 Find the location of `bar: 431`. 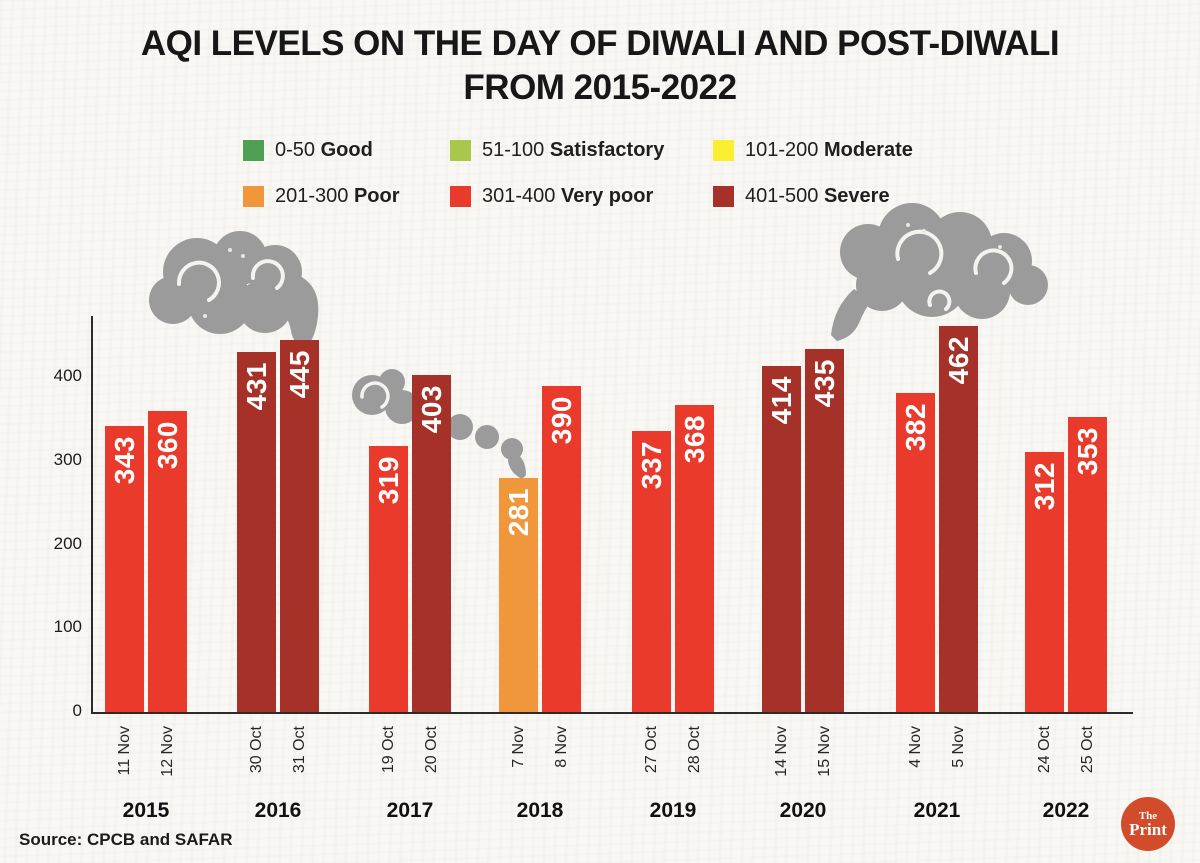

bar: 431 is located at coordinates (256, 532).